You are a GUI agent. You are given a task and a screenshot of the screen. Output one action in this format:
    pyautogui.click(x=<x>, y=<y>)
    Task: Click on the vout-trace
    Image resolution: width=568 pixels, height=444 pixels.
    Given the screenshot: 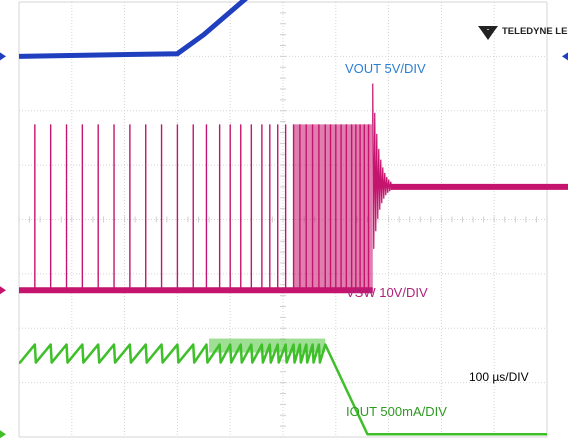 What is the action you would take?
    pyautogui.click(x=133, y=29)
    